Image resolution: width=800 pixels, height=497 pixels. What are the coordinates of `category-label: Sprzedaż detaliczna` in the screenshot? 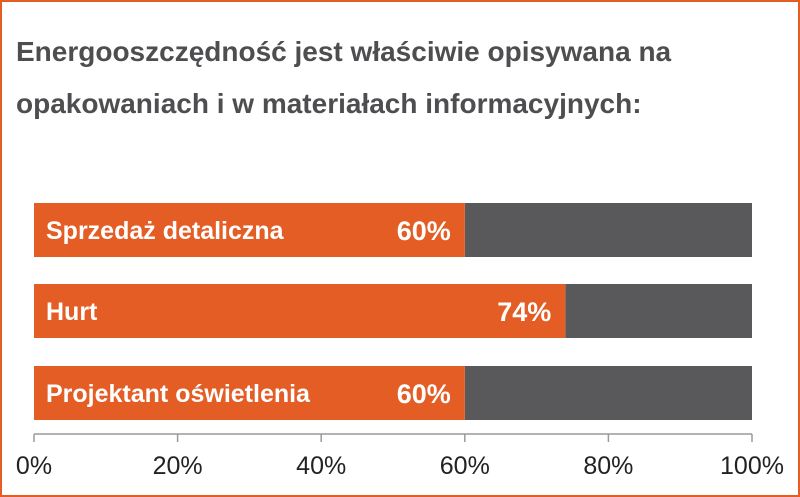 It's located at (165, 231).